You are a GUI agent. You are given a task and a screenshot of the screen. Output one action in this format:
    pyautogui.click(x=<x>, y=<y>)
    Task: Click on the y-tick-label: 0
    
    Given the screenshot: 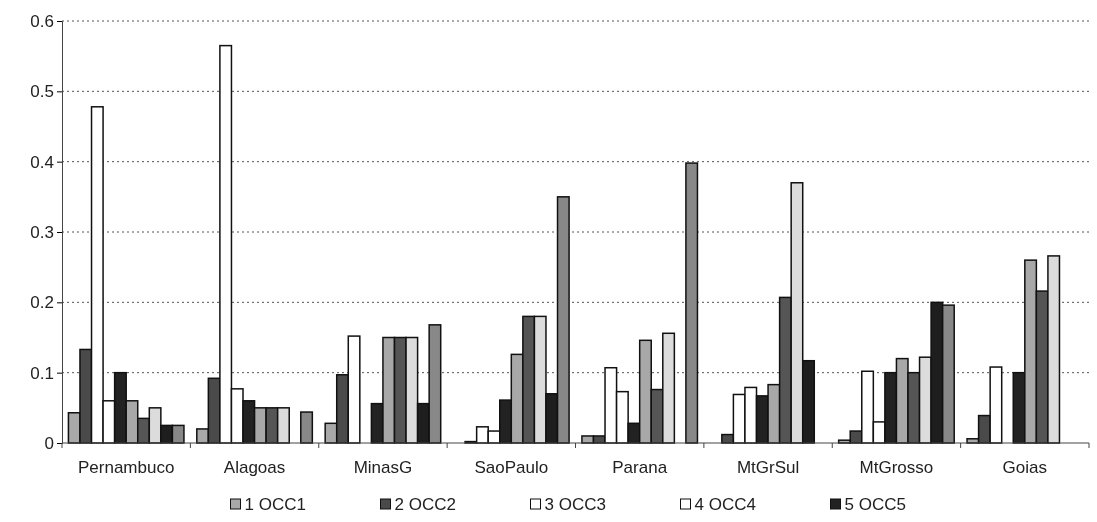 What is the action you would take?
    pyautogui.click(x=49, y=443)
    